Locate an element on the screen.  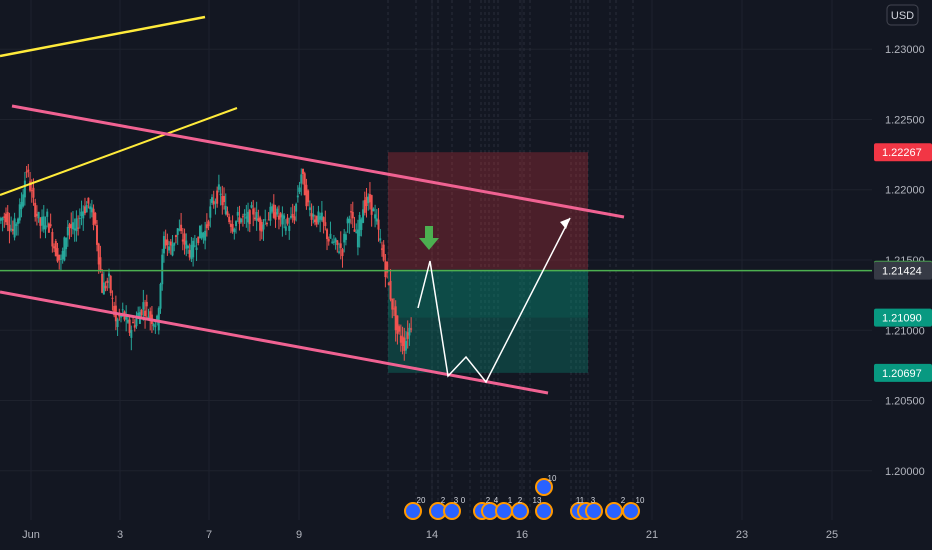
event-count: 3 is located at coordinates (456, 500).